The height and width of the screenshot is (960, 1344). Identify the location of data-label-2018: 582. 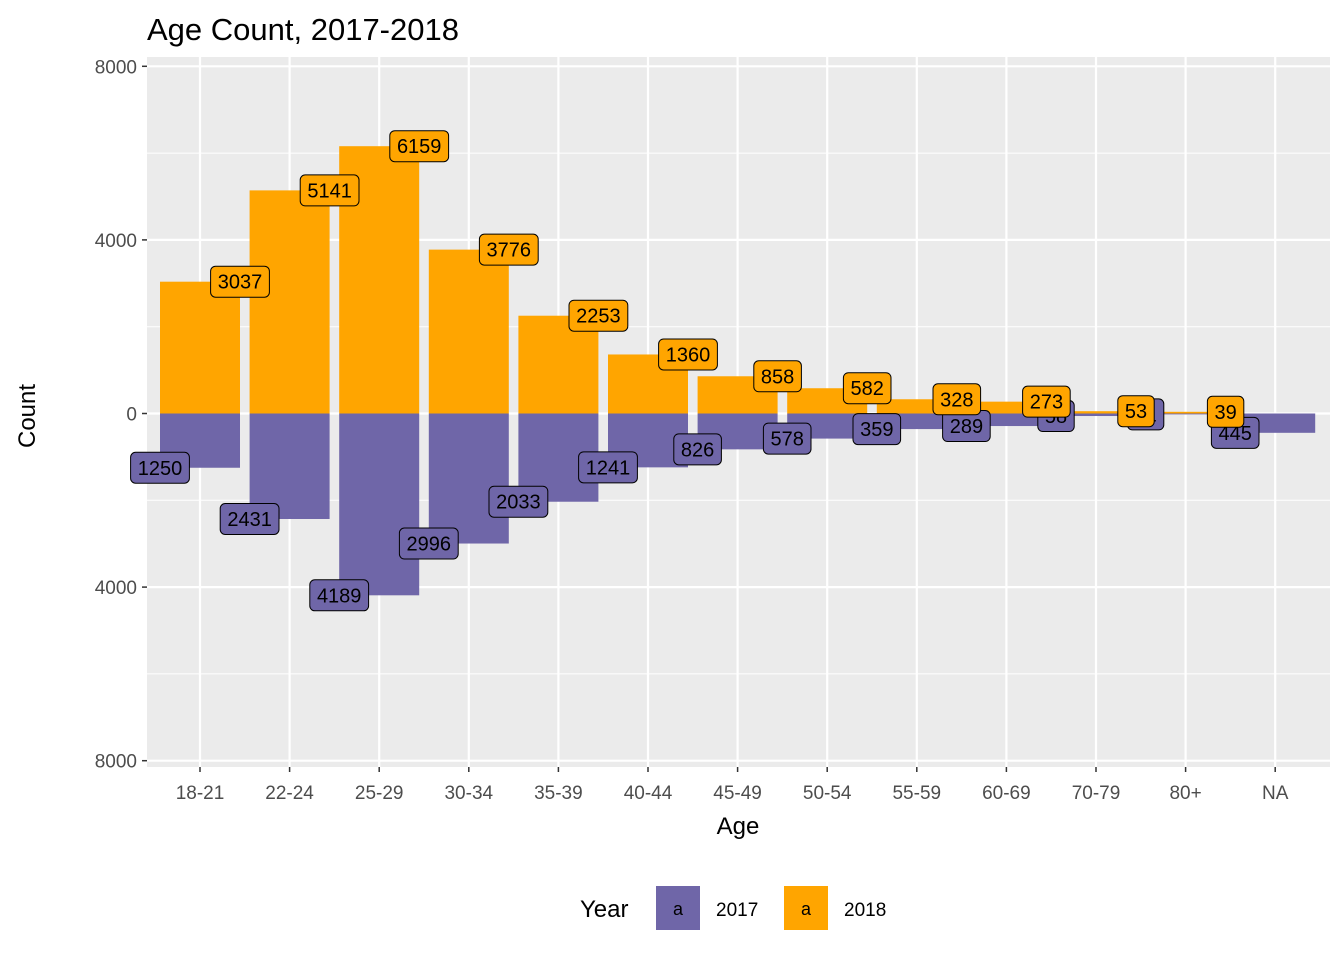
(867, 389).